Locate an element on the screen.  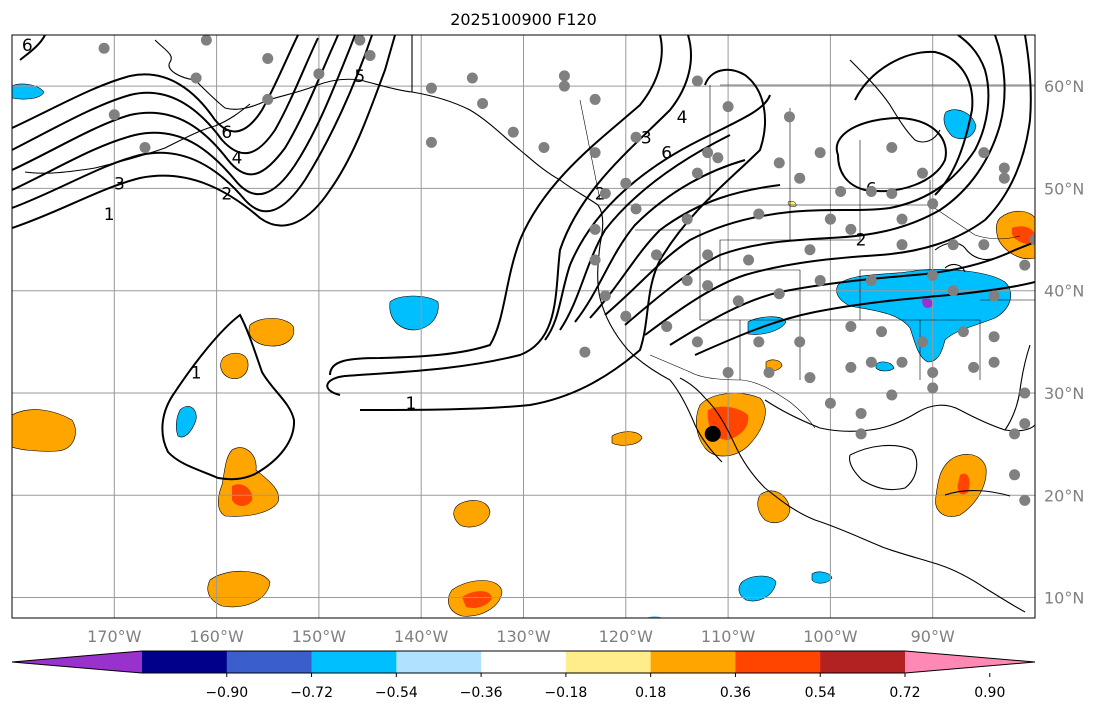
colorbar-tick-label: 0.54 is located at coordinates (820, 693).